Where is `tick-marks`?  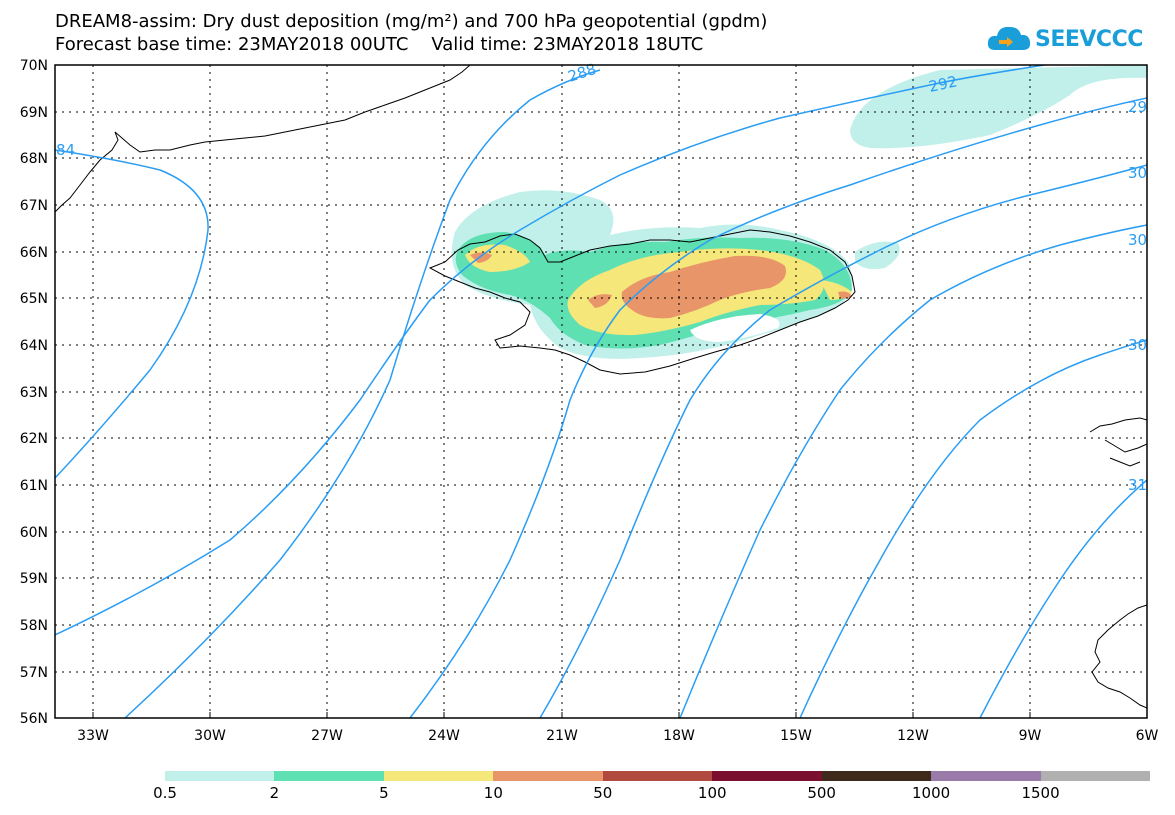 tick-marks is located at coordinates (561, 715).